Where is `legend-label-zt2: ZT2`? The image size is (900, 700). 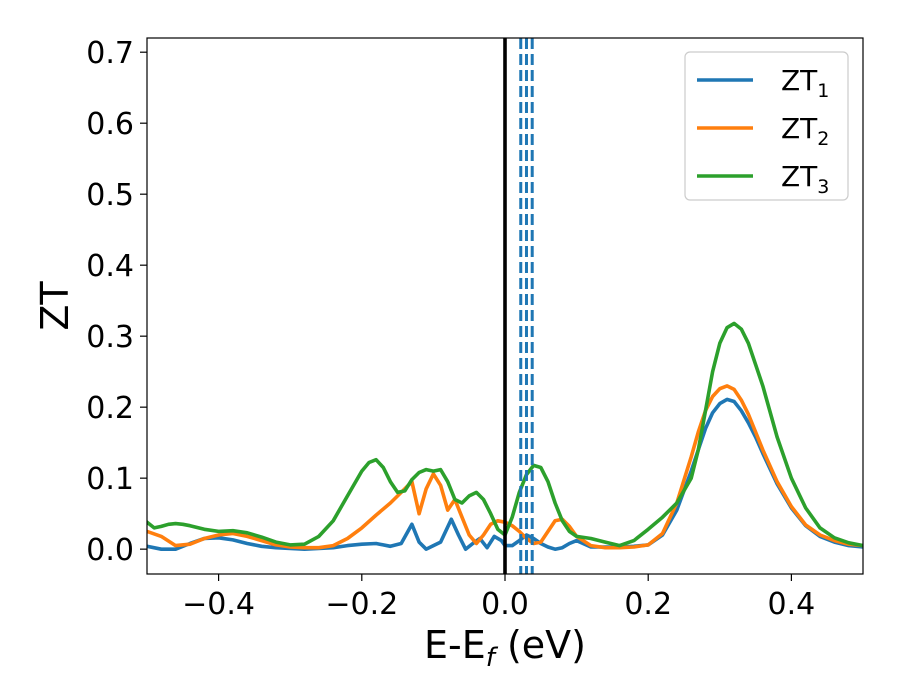 legend-label-zt2: ZT2 is located at coordinates (805, 131).